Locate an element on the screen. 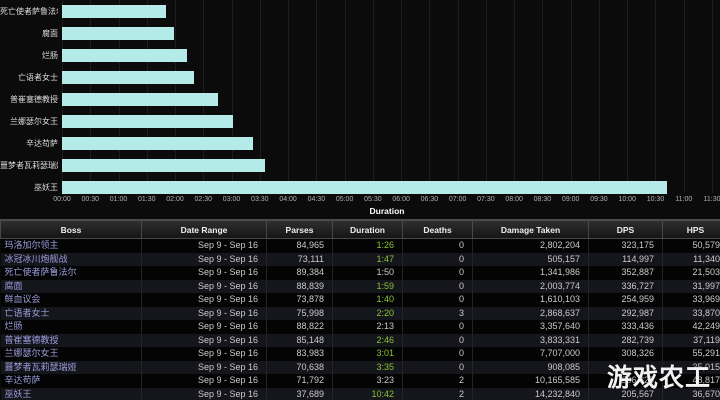  cell-damage-taken: 505,157 is located at coordinates (530, 259).